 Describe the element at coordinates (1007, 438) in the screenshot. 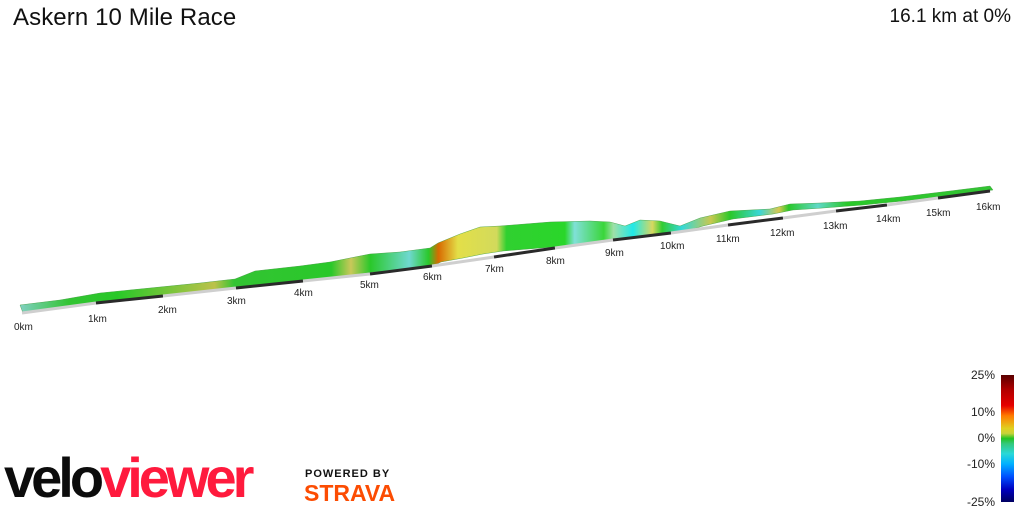

I see `gradient-colorbar` at that location.